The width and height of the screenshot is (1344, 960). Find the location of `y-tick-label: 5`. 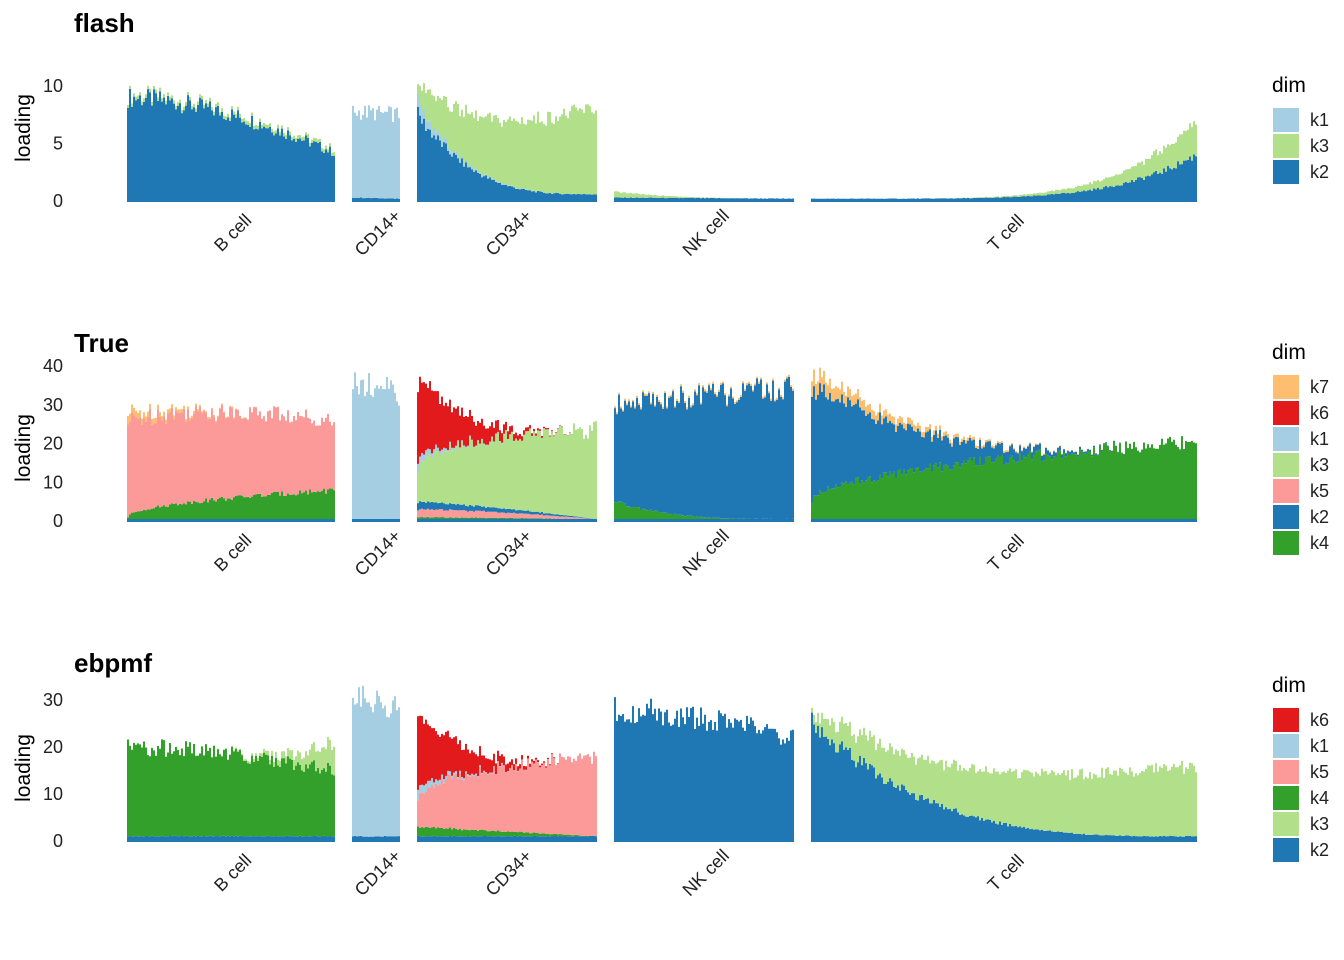

y-tick-label: 5 is located at coordinates (58, 144).